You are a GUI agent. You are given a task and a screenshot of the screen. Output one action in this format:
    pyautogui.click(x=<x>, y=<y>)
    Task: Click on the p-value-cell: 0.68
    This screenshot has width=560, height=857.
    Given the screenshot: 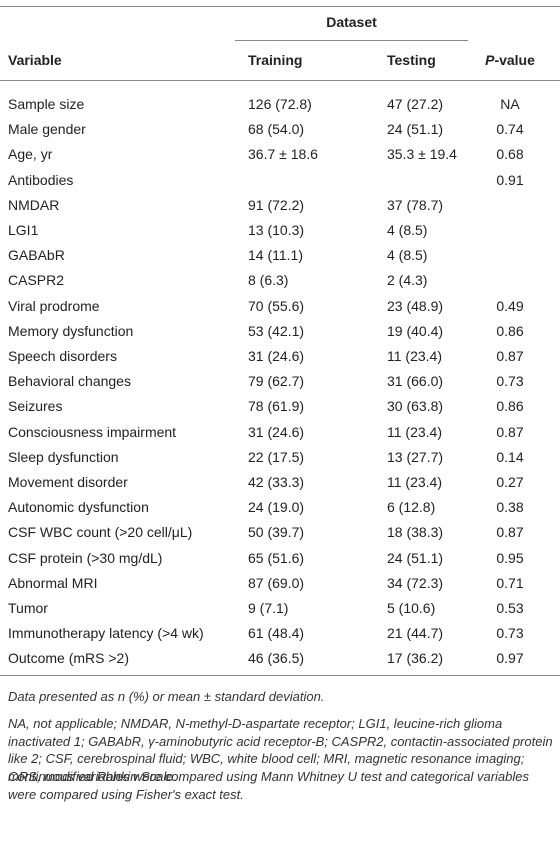 What is the action you would take?
    pyautogui.click(x=510, y=154)
    